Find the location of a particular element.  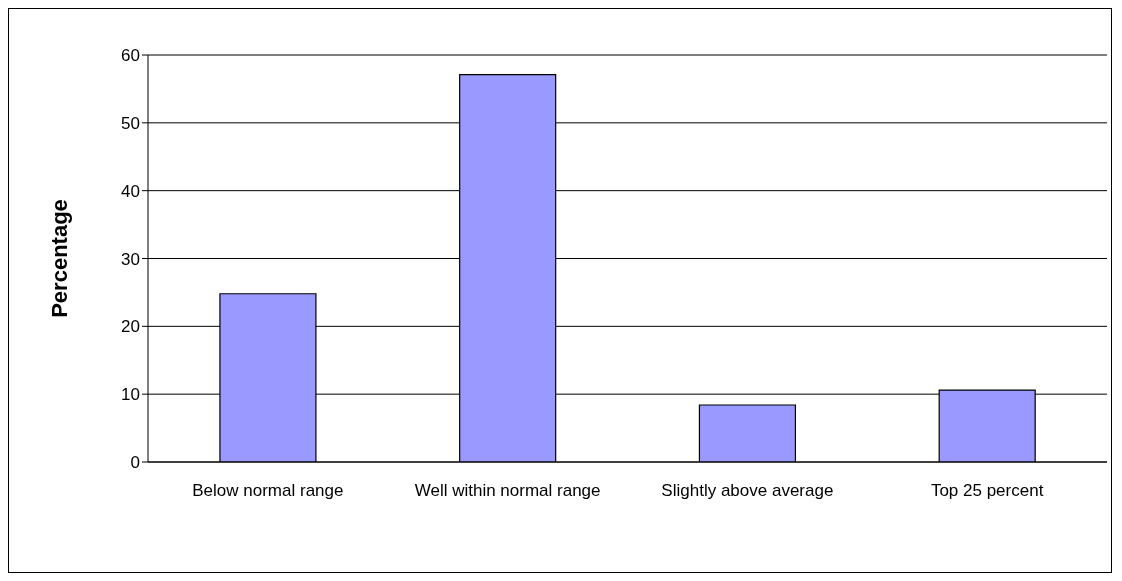

y-tick-label: 60 is located at coordinates (130, 56).